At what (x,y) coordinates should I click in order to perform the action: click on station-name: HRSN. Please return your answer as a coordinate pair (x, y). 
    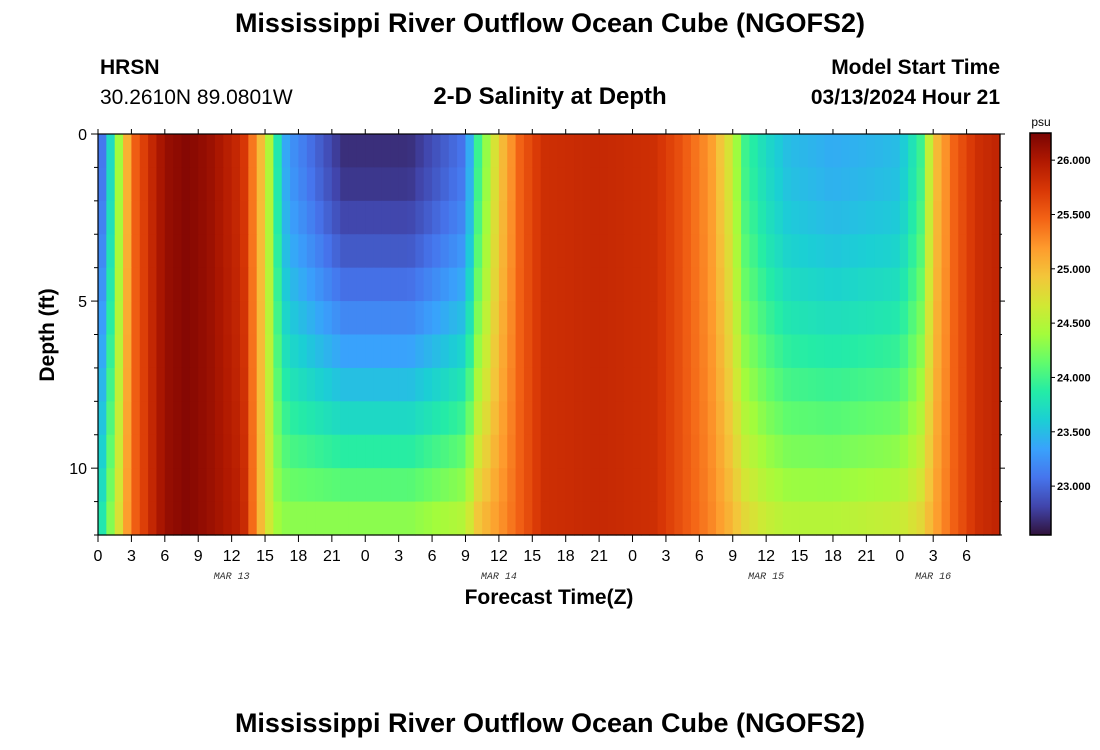
    Looking at the image, I should click on (130, 67).